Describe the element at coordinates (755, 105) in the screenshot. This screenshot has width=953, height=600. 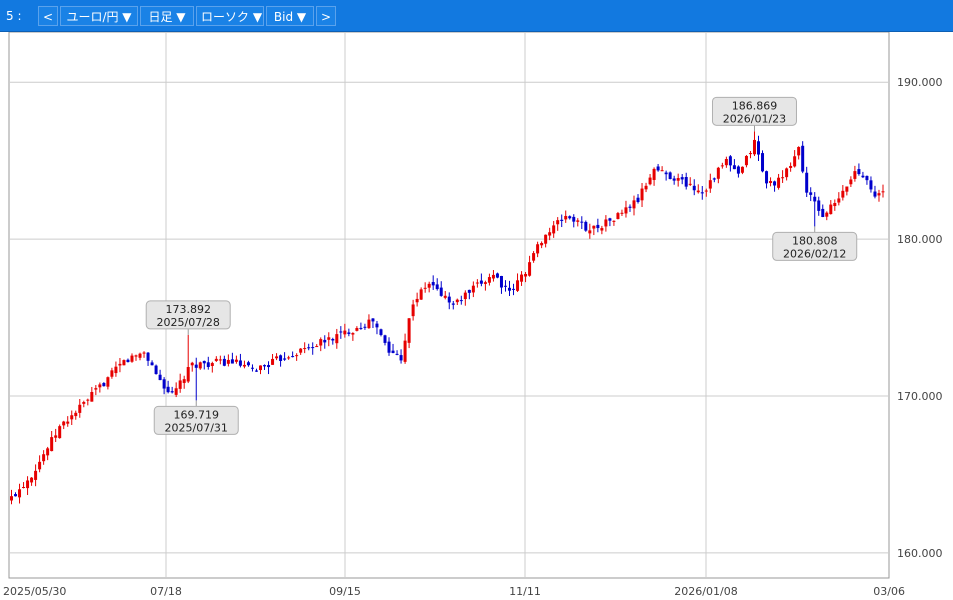
I see `annotation-value: 186.869` at that location.